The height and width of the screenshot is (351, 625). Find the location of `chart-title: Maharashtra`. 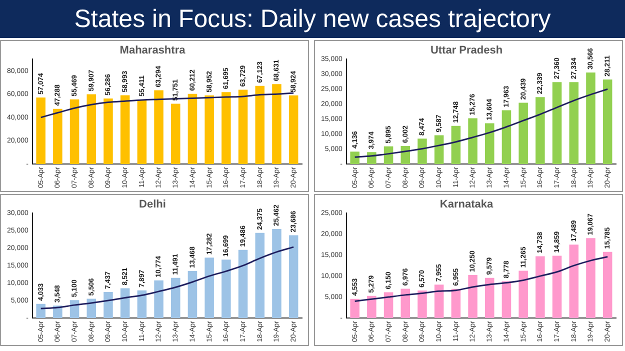

chart-title: Maharashtra is located at coordinates (153, 50).